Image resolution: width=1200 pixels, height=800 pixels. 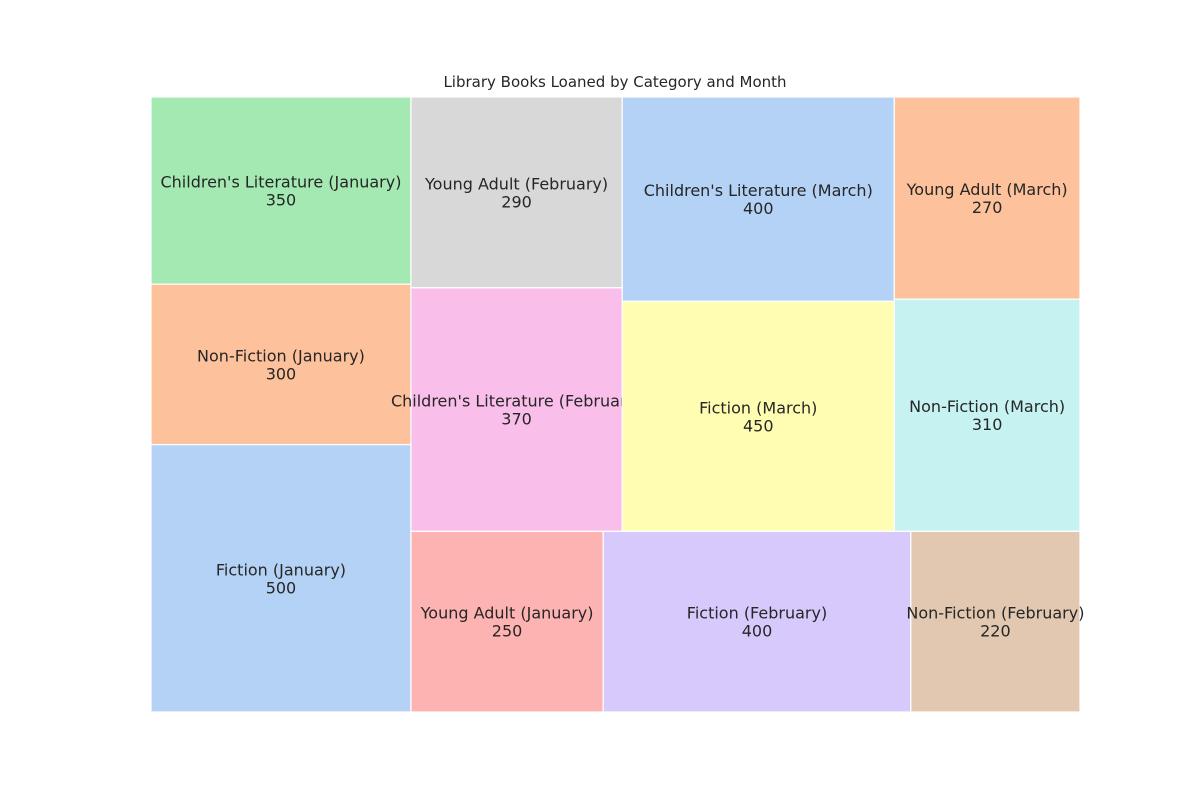 What do you see at coordinates (507, 613) in the screenshot?
I see `treemap-label: Young Adult (January)` at bounding box center [507, 613].